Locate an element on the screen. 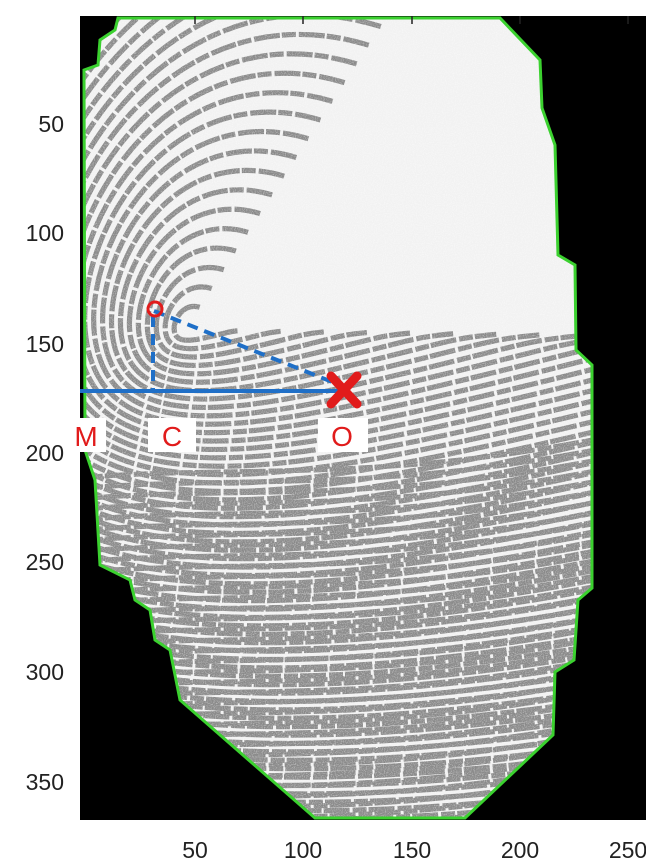  label-o: O is located at coordinates (342, 436).